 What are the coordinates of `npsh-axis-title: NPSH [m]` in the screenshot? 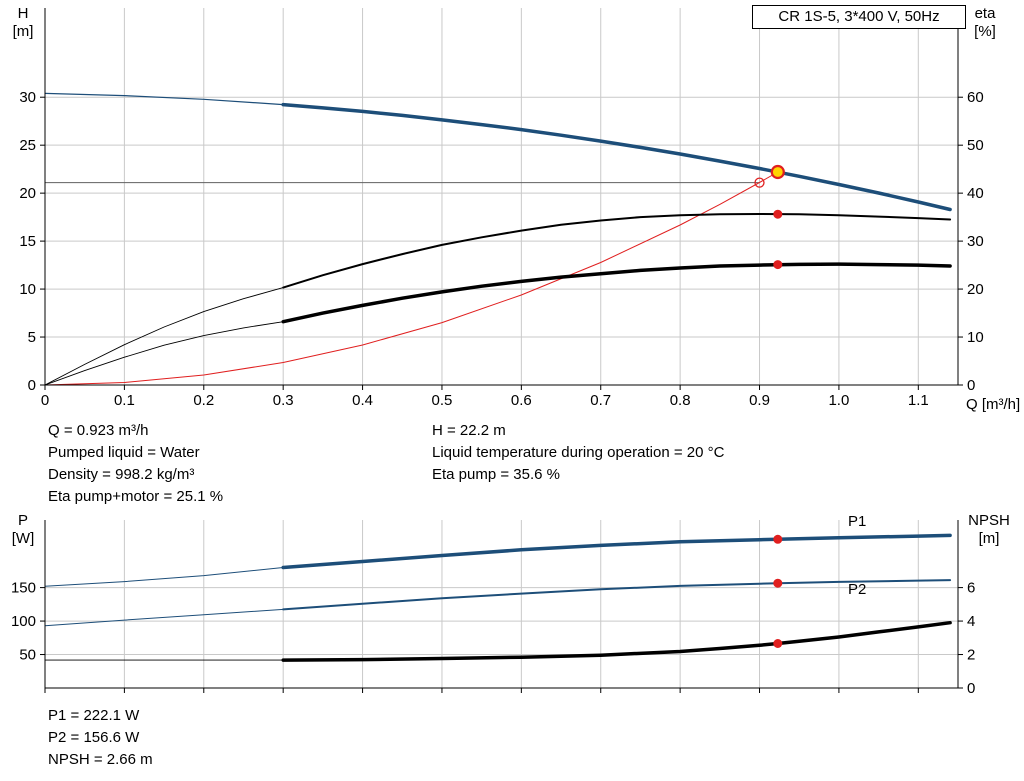 It's located at (989, 530).